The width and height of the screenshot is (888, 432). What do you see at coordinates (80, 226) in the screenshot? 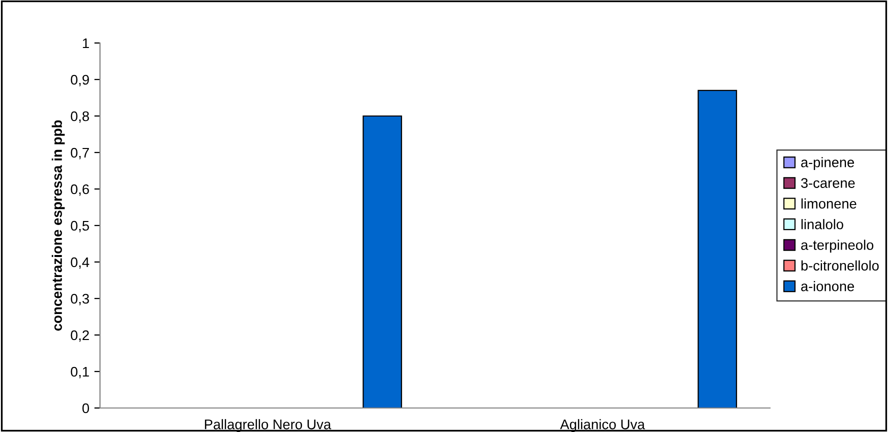
I see `y-tick-label: 0,5` at bounding box center [80, 226].